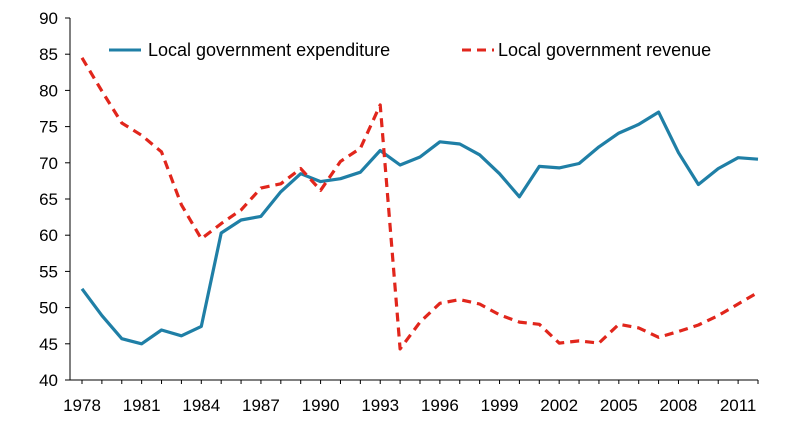 This screenshot has height=424, width=800. What do you see at coordinates (48, 380) in the screenshot?
I see `y-tick-label: 40` at bounding box center [48, 380].